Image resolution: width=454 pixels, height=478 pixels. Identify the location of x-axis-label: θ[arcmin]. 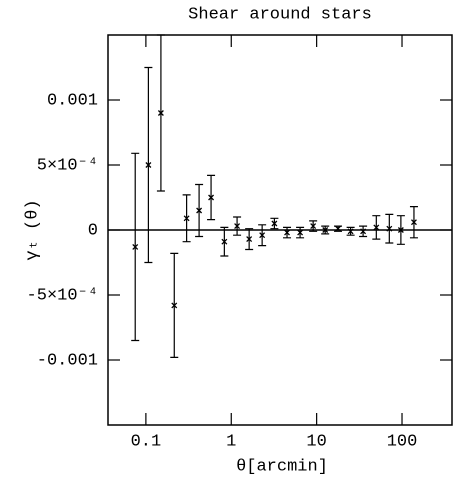
(282, 466).